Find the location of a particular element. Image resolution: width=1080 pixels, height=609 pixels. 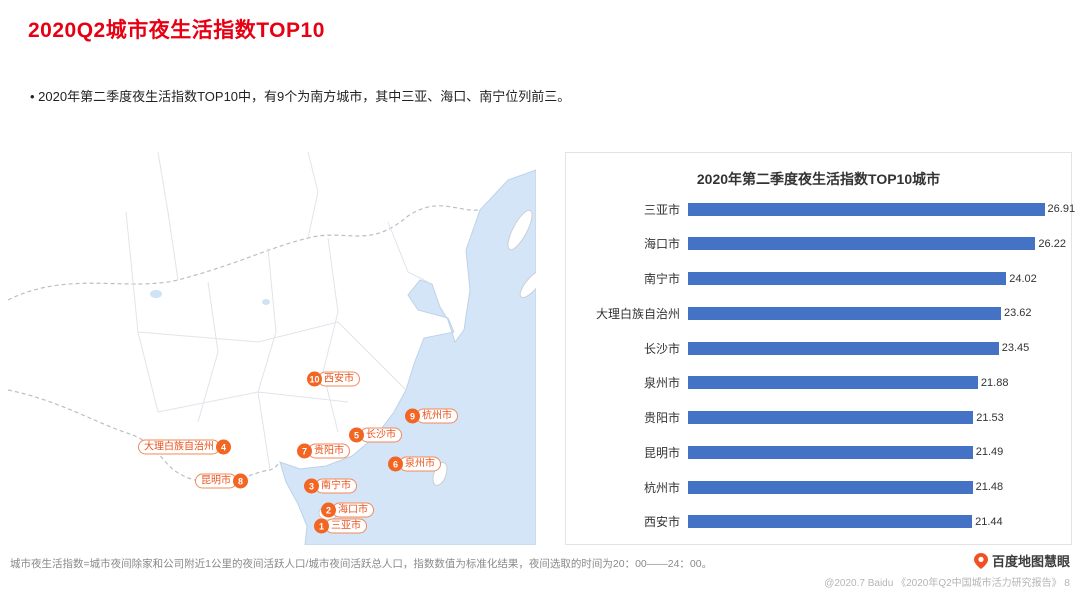

map-marker-rank-5: 5 长沙市 is located at coordinates (375, 435).